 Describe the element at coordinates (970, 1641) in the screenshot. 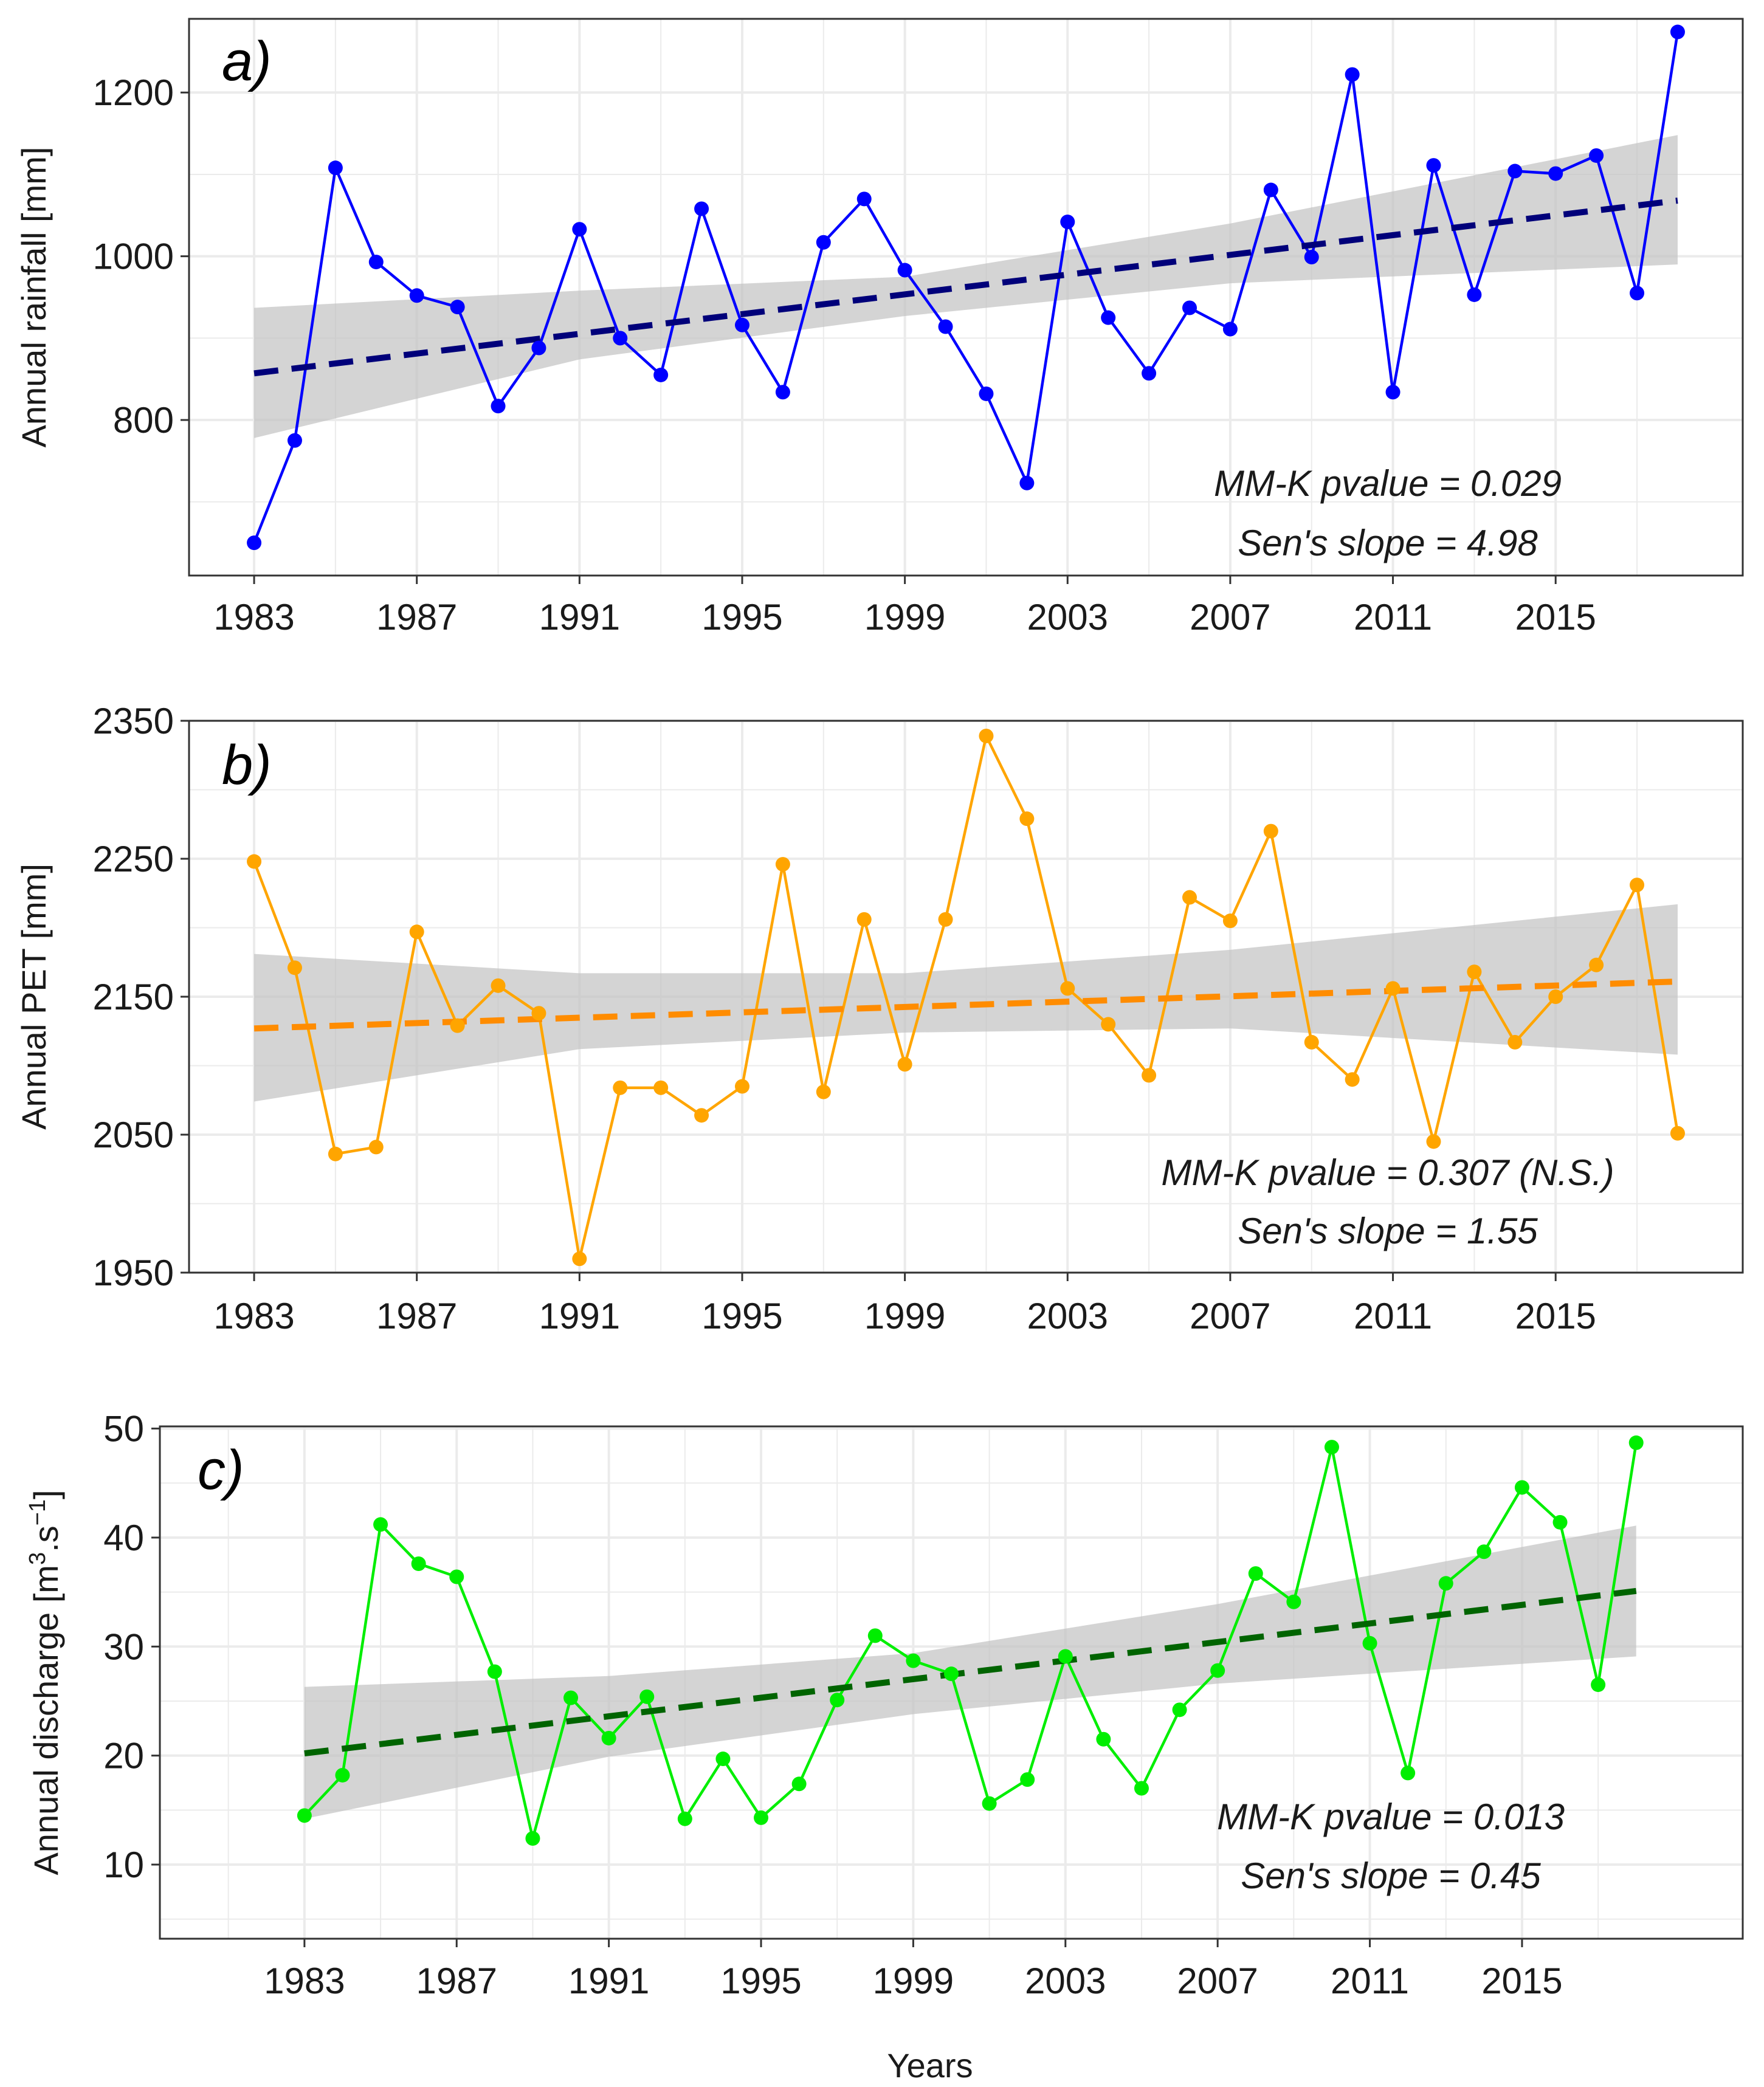

I see `discharge-series-line` at that location.